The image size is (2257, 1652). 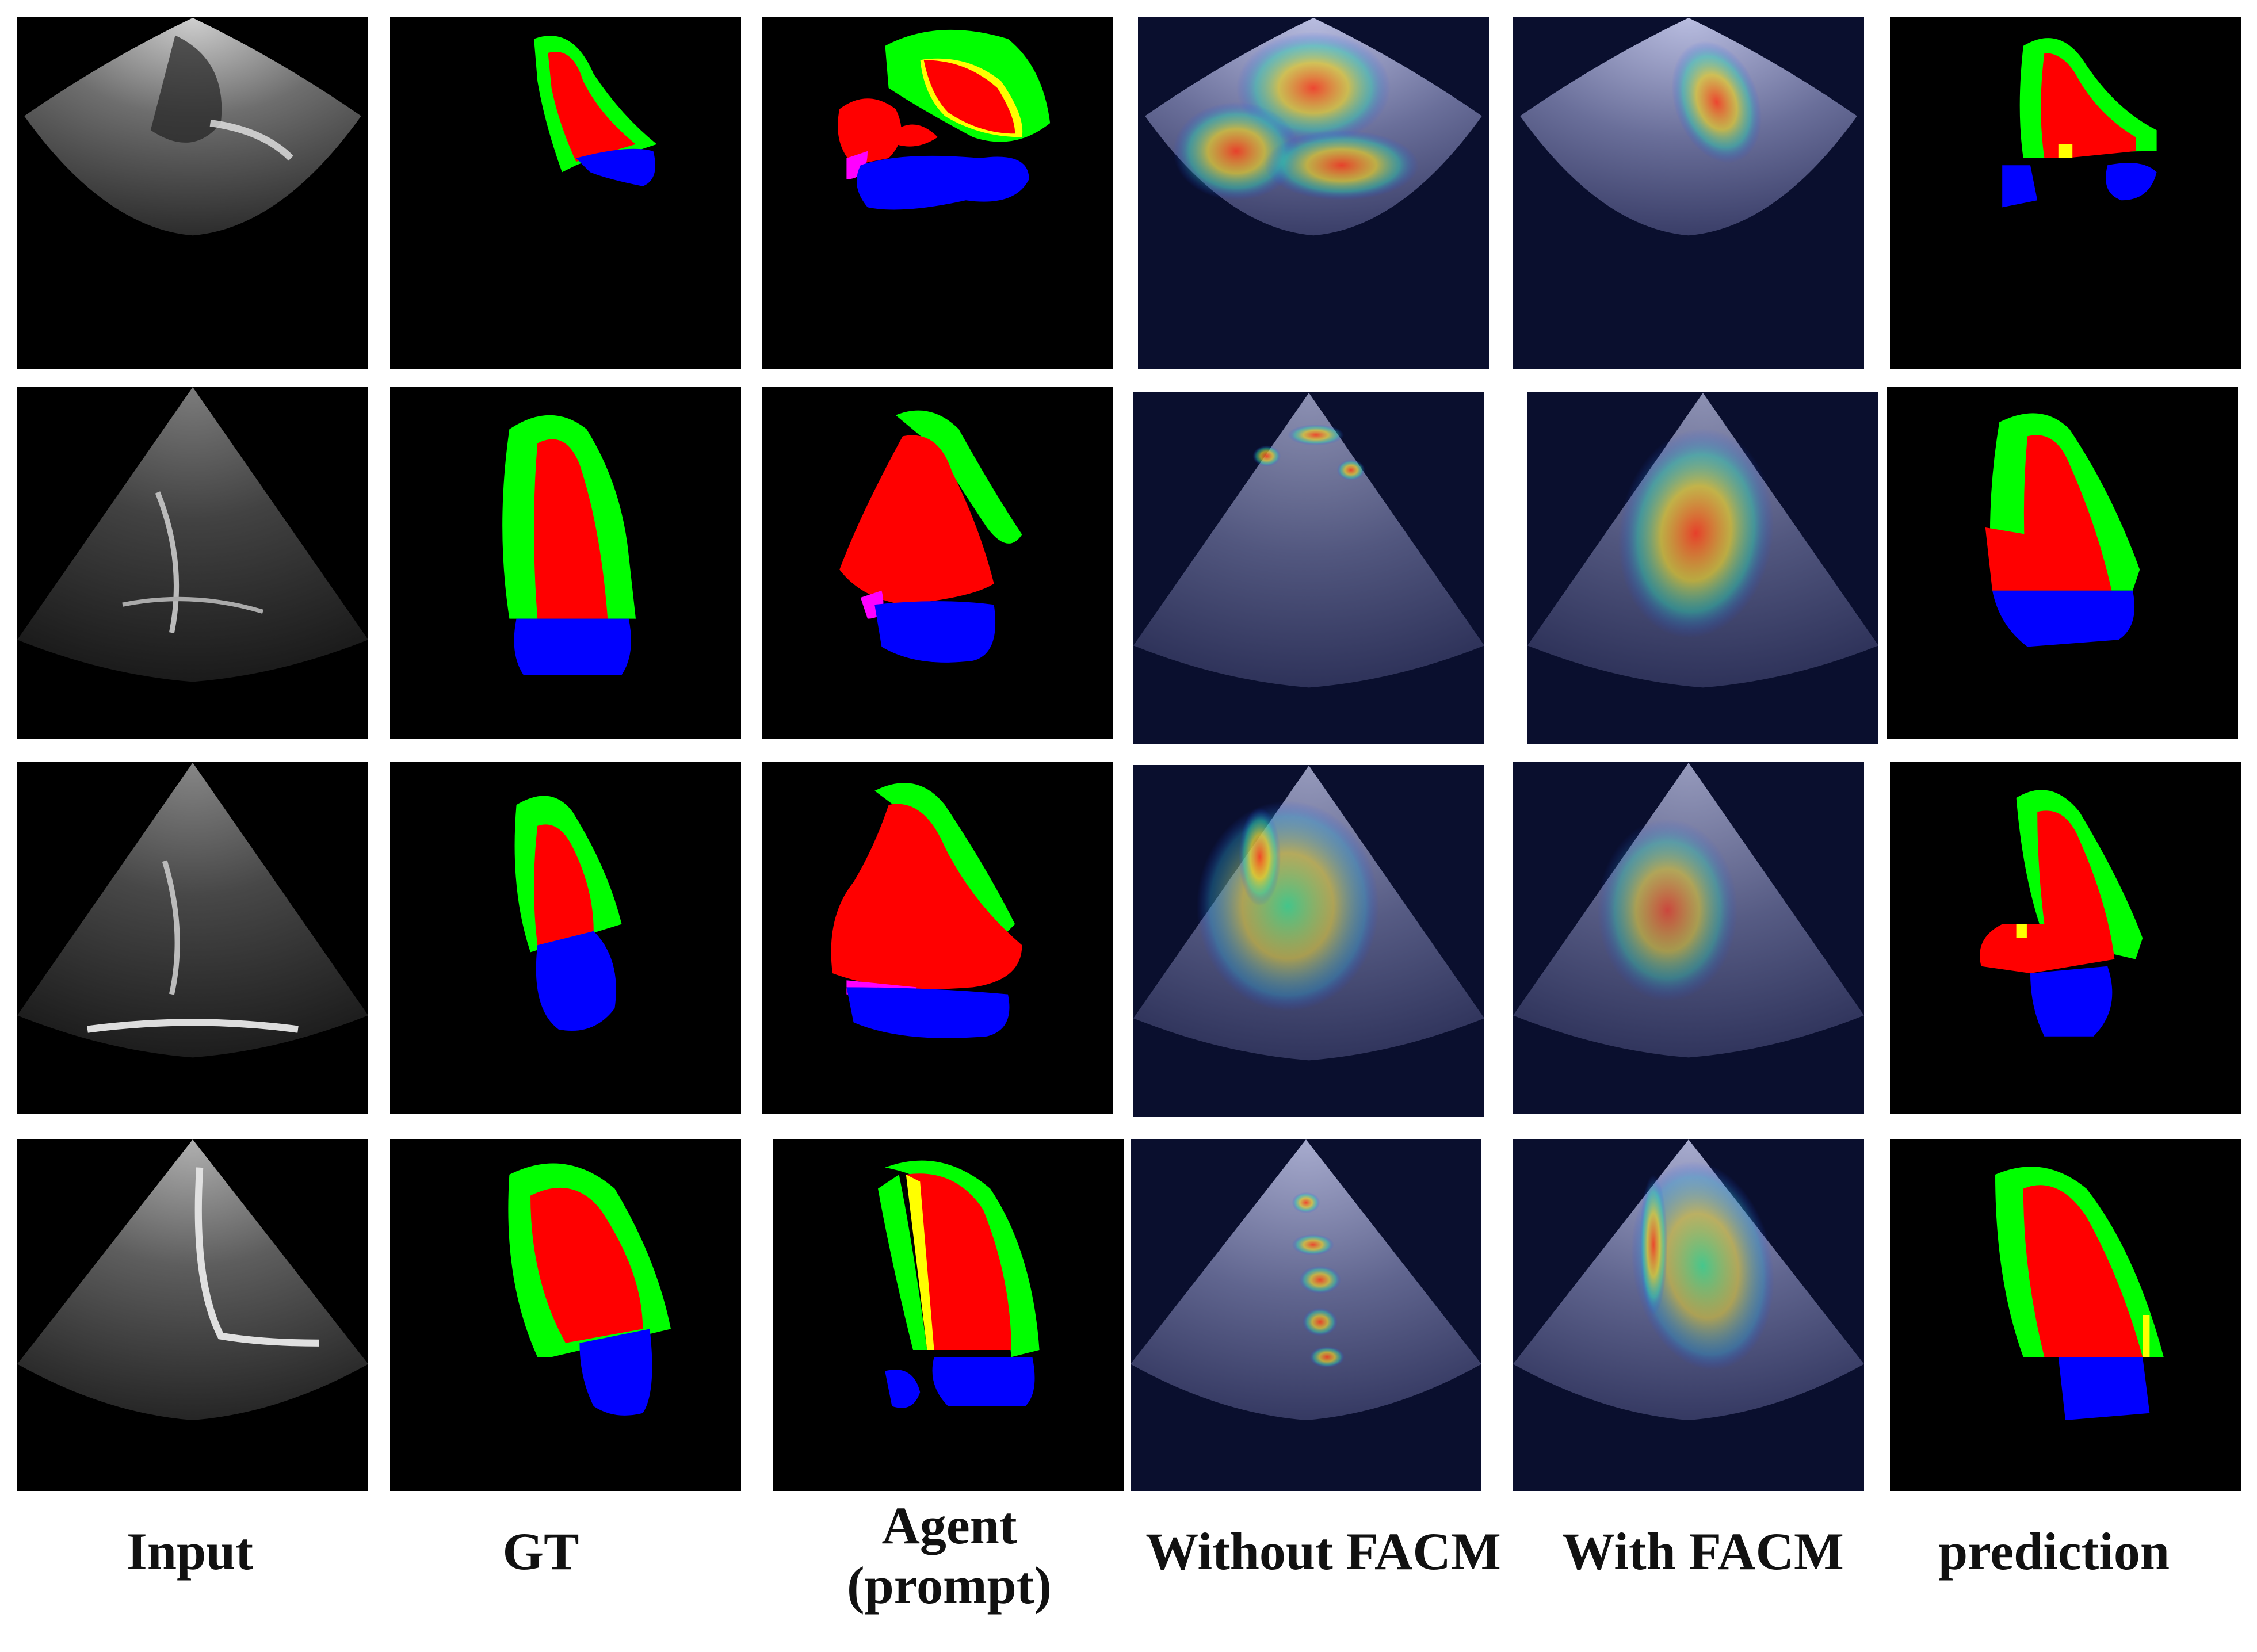 I want to click on row1-with-facm-heatmap, so click(x=1688, y=193).